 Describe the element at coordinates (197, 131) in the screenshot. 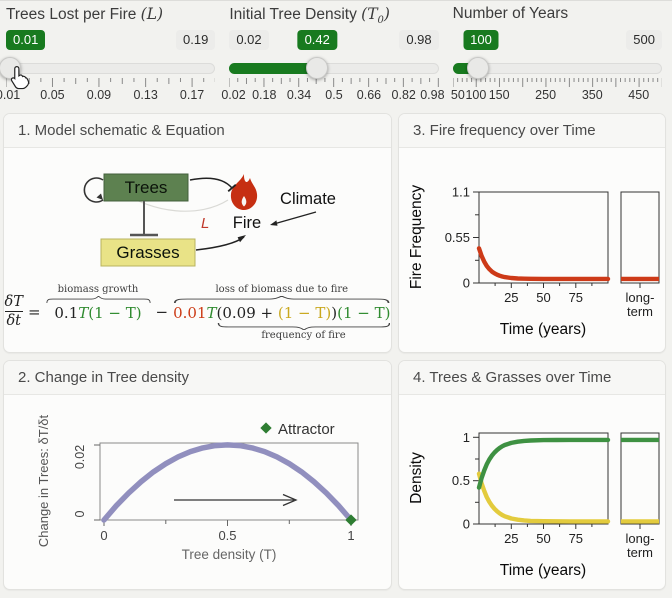

I see `panel-title: 1. Model schematic & Equation` at that location.